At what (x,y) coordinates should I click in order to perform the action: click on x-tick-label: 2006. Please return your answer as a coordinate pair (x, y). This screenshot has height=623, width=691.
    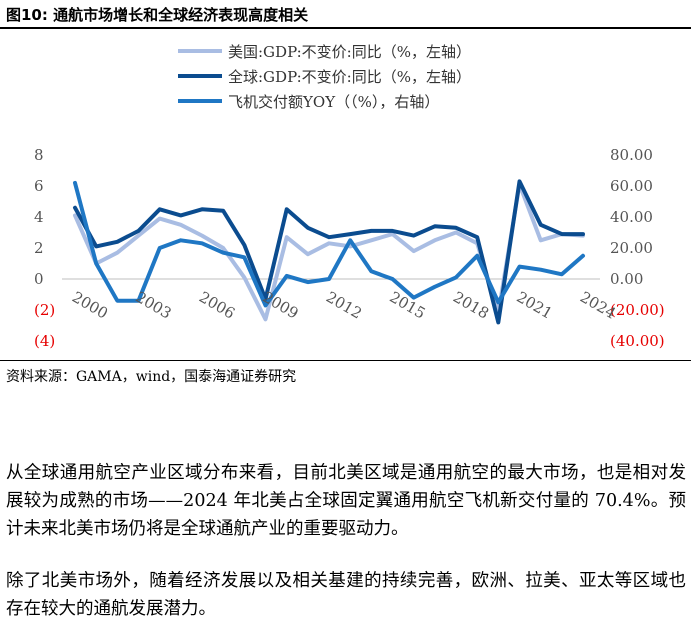
    Looking at the image, I should click on (217, 305).